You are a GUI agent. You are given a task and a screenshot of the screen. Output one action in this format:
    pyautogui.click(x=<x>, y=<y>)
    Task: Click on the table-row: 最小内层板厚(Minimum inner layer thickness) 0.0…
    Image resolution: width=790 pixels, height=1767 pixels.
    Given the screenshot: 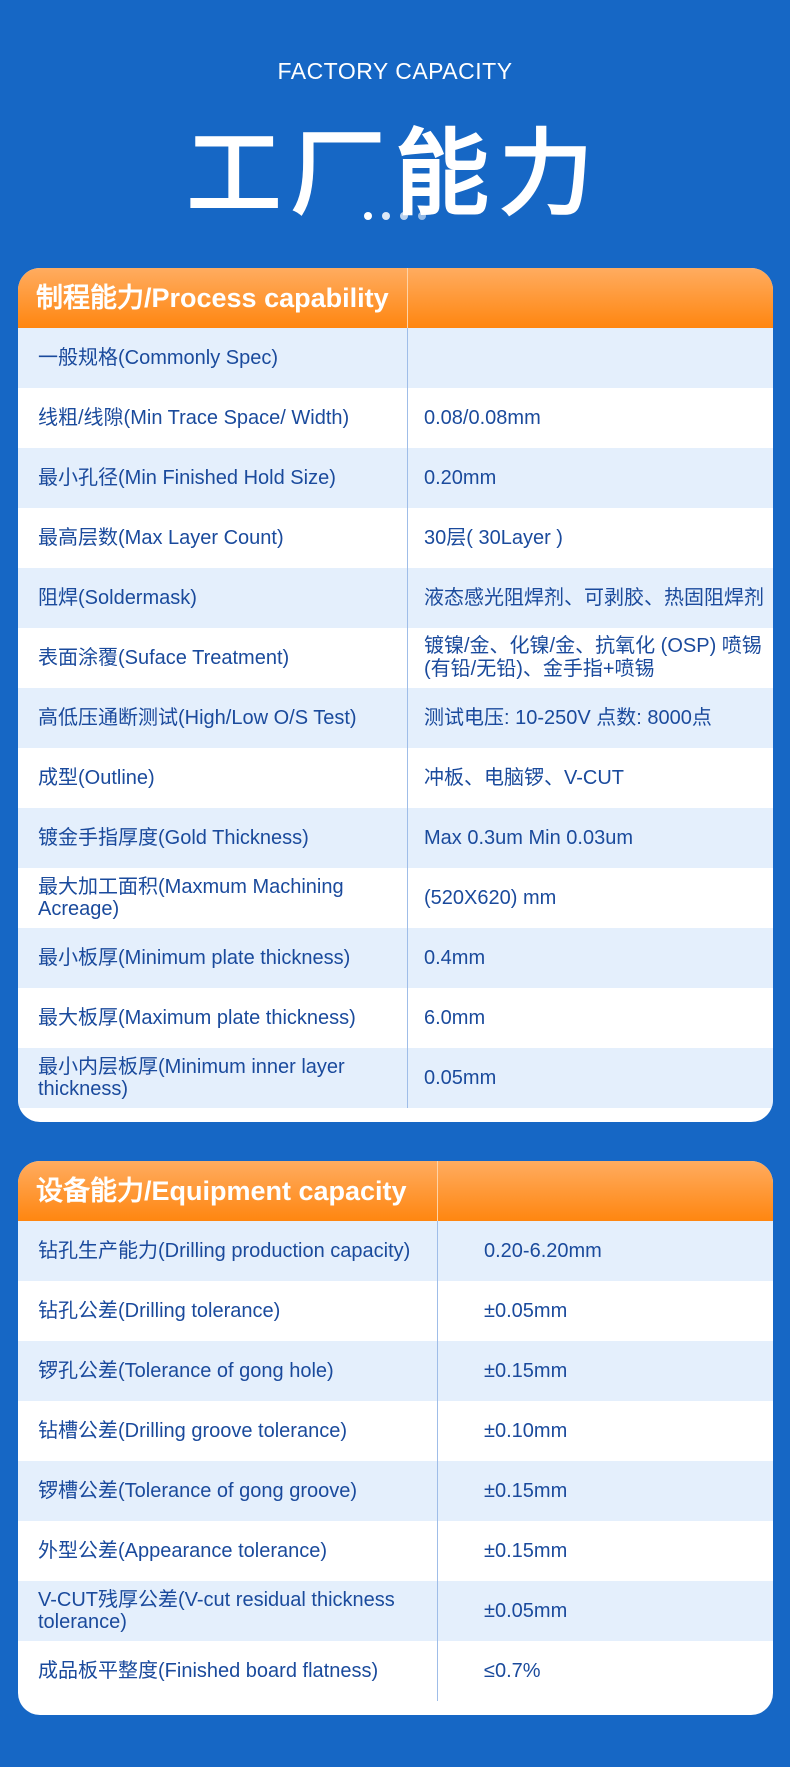 What is the action you would take?
    pyautogui.click(x=395, y=1078)
    